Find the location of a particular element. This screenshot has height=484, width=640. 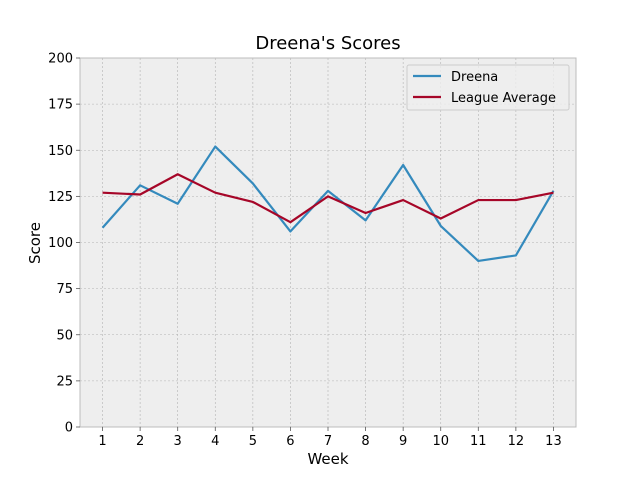

x-tick-label: 13 is located at coordinates (553, 441).